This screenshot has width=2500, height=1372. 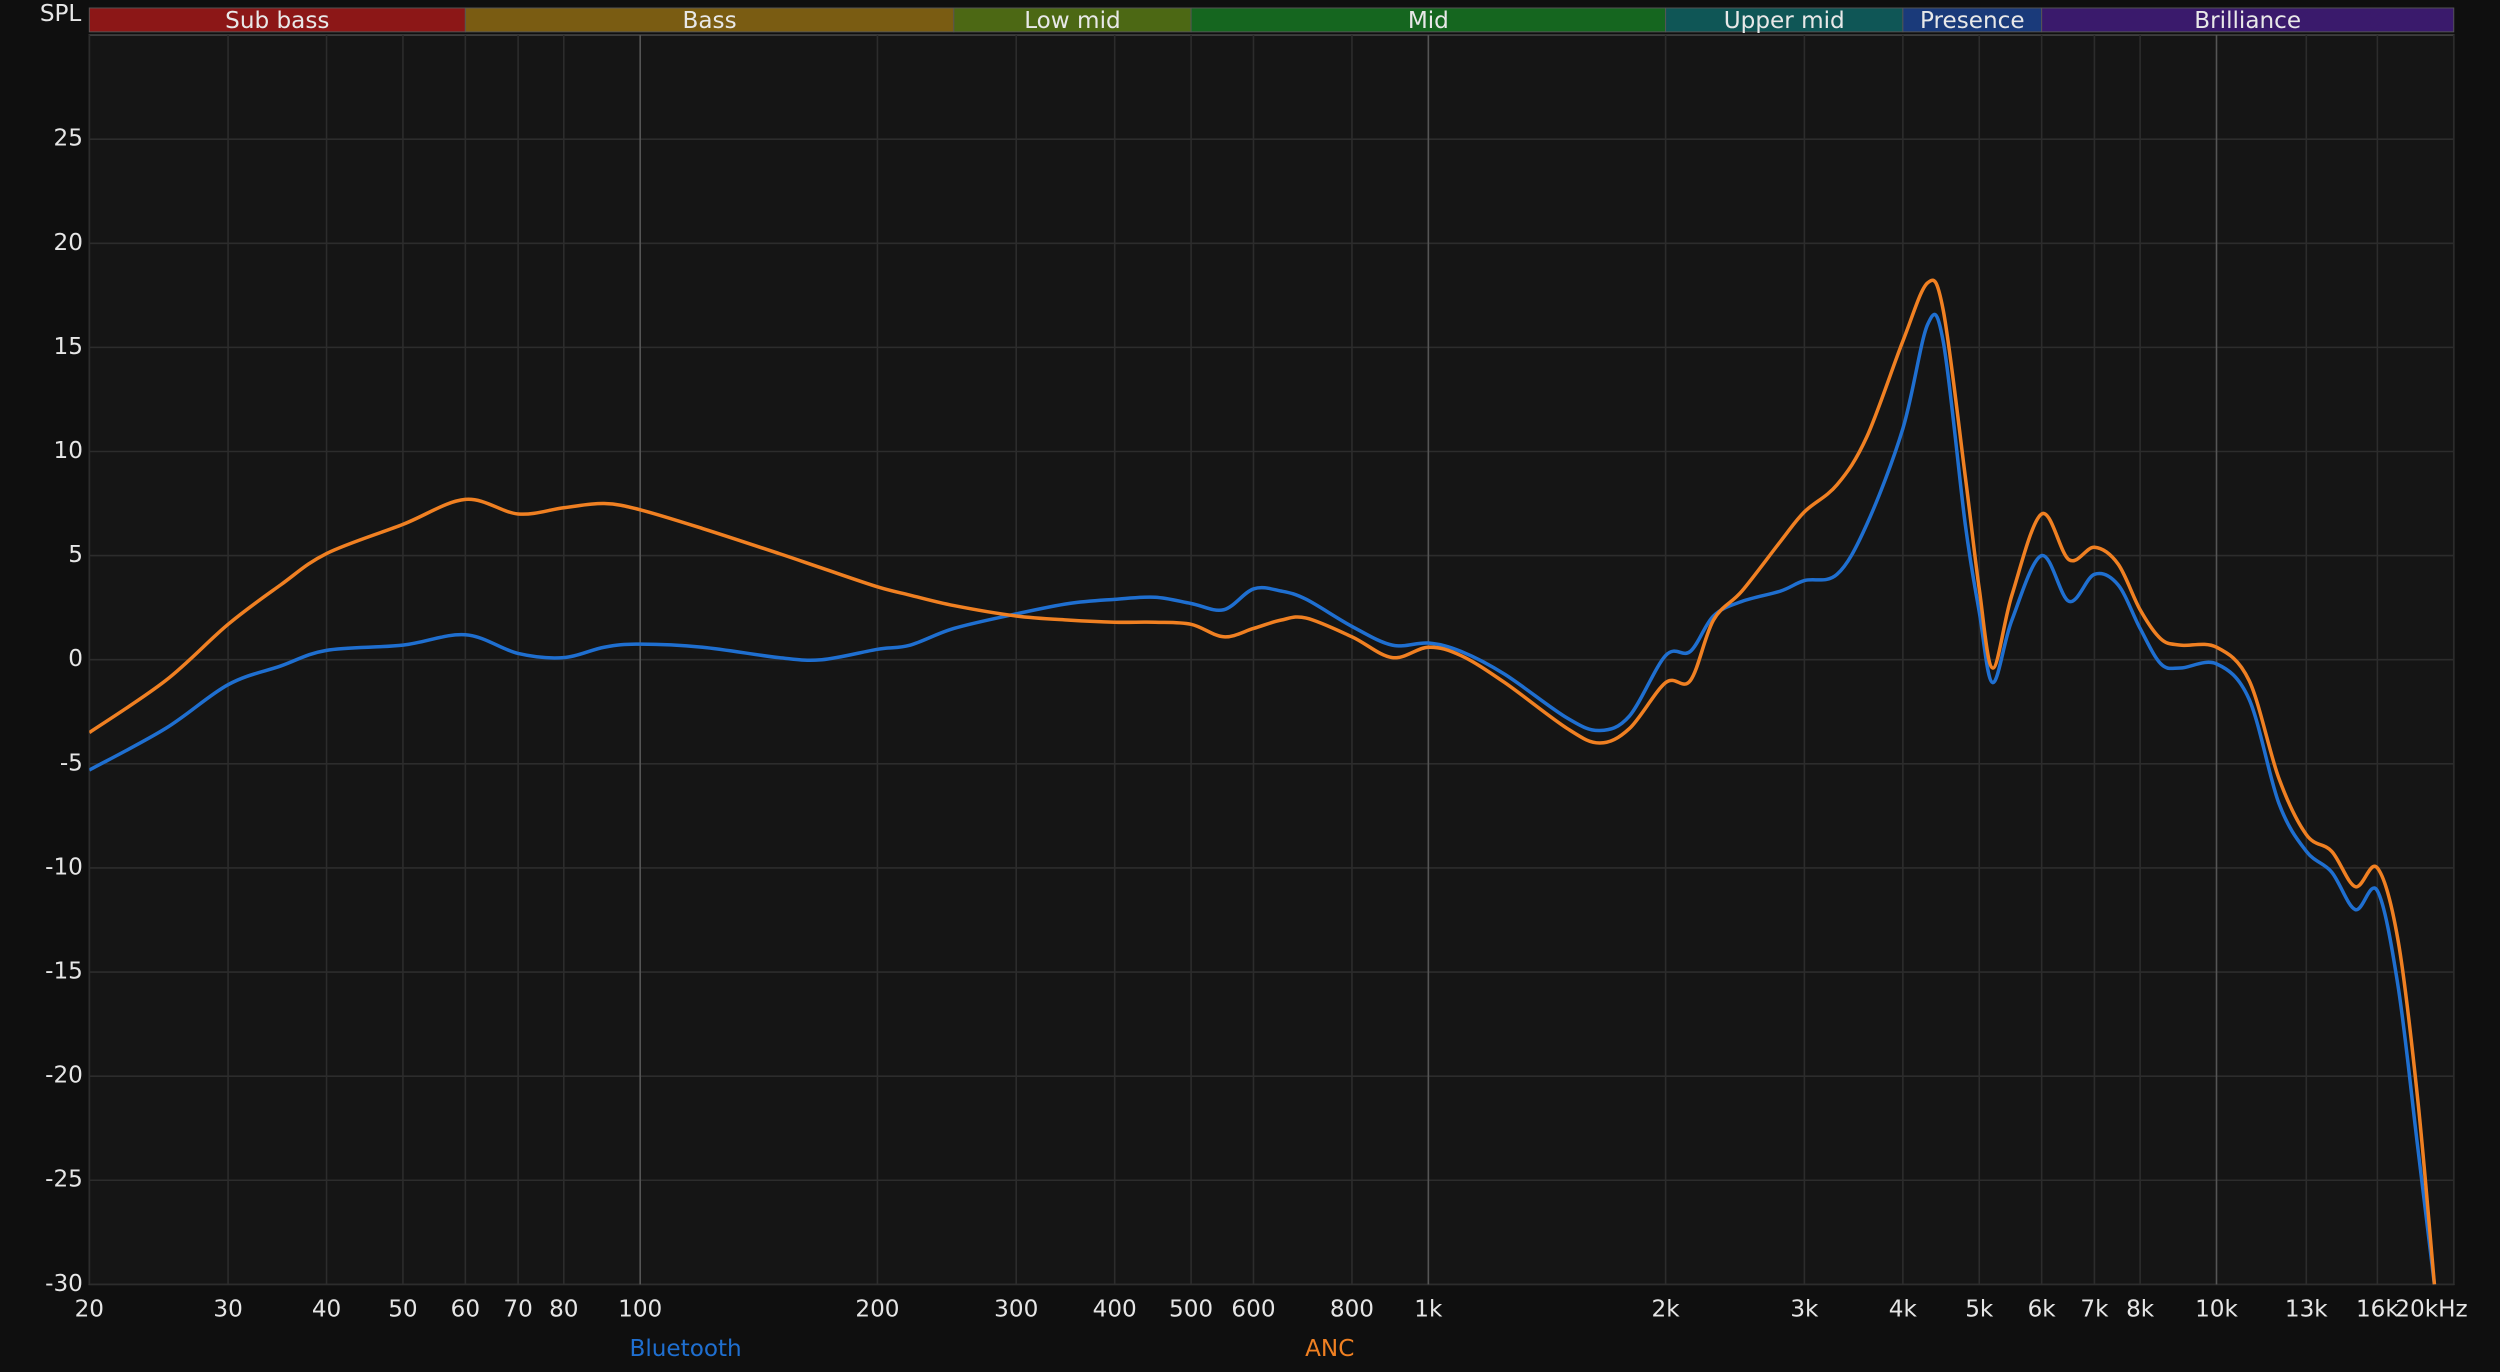 What do you see at coordinates (1979, 1309) in the screenshot?
I see `x-tick-label: 5k` at bounding box center [1979, 1309].